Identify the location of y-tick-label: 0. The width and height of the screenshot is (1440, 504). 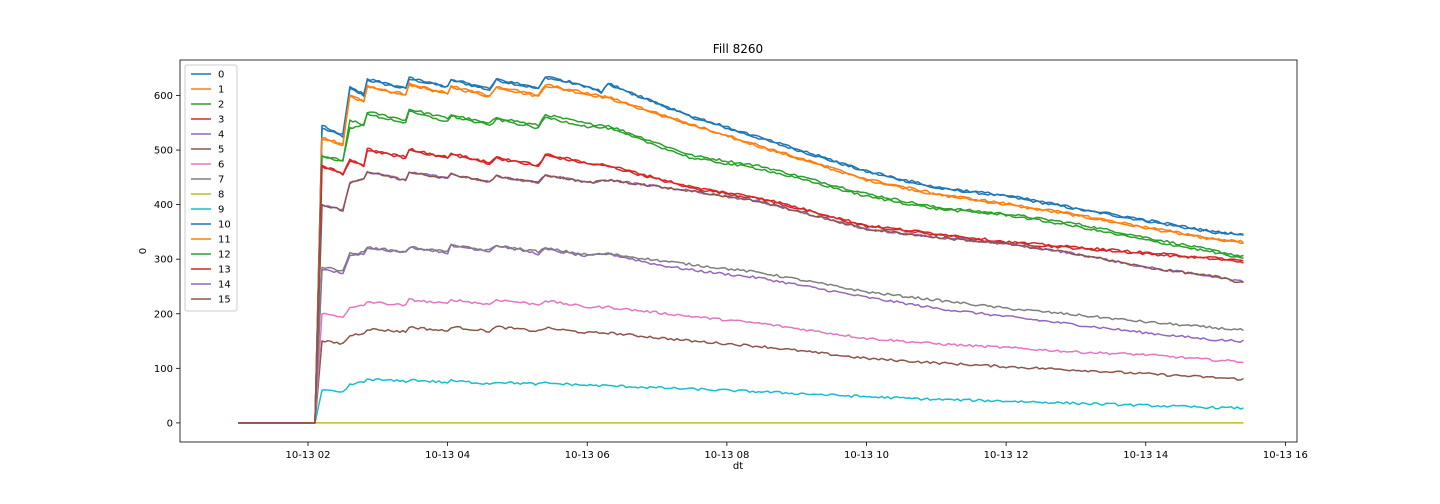
(170, 423).